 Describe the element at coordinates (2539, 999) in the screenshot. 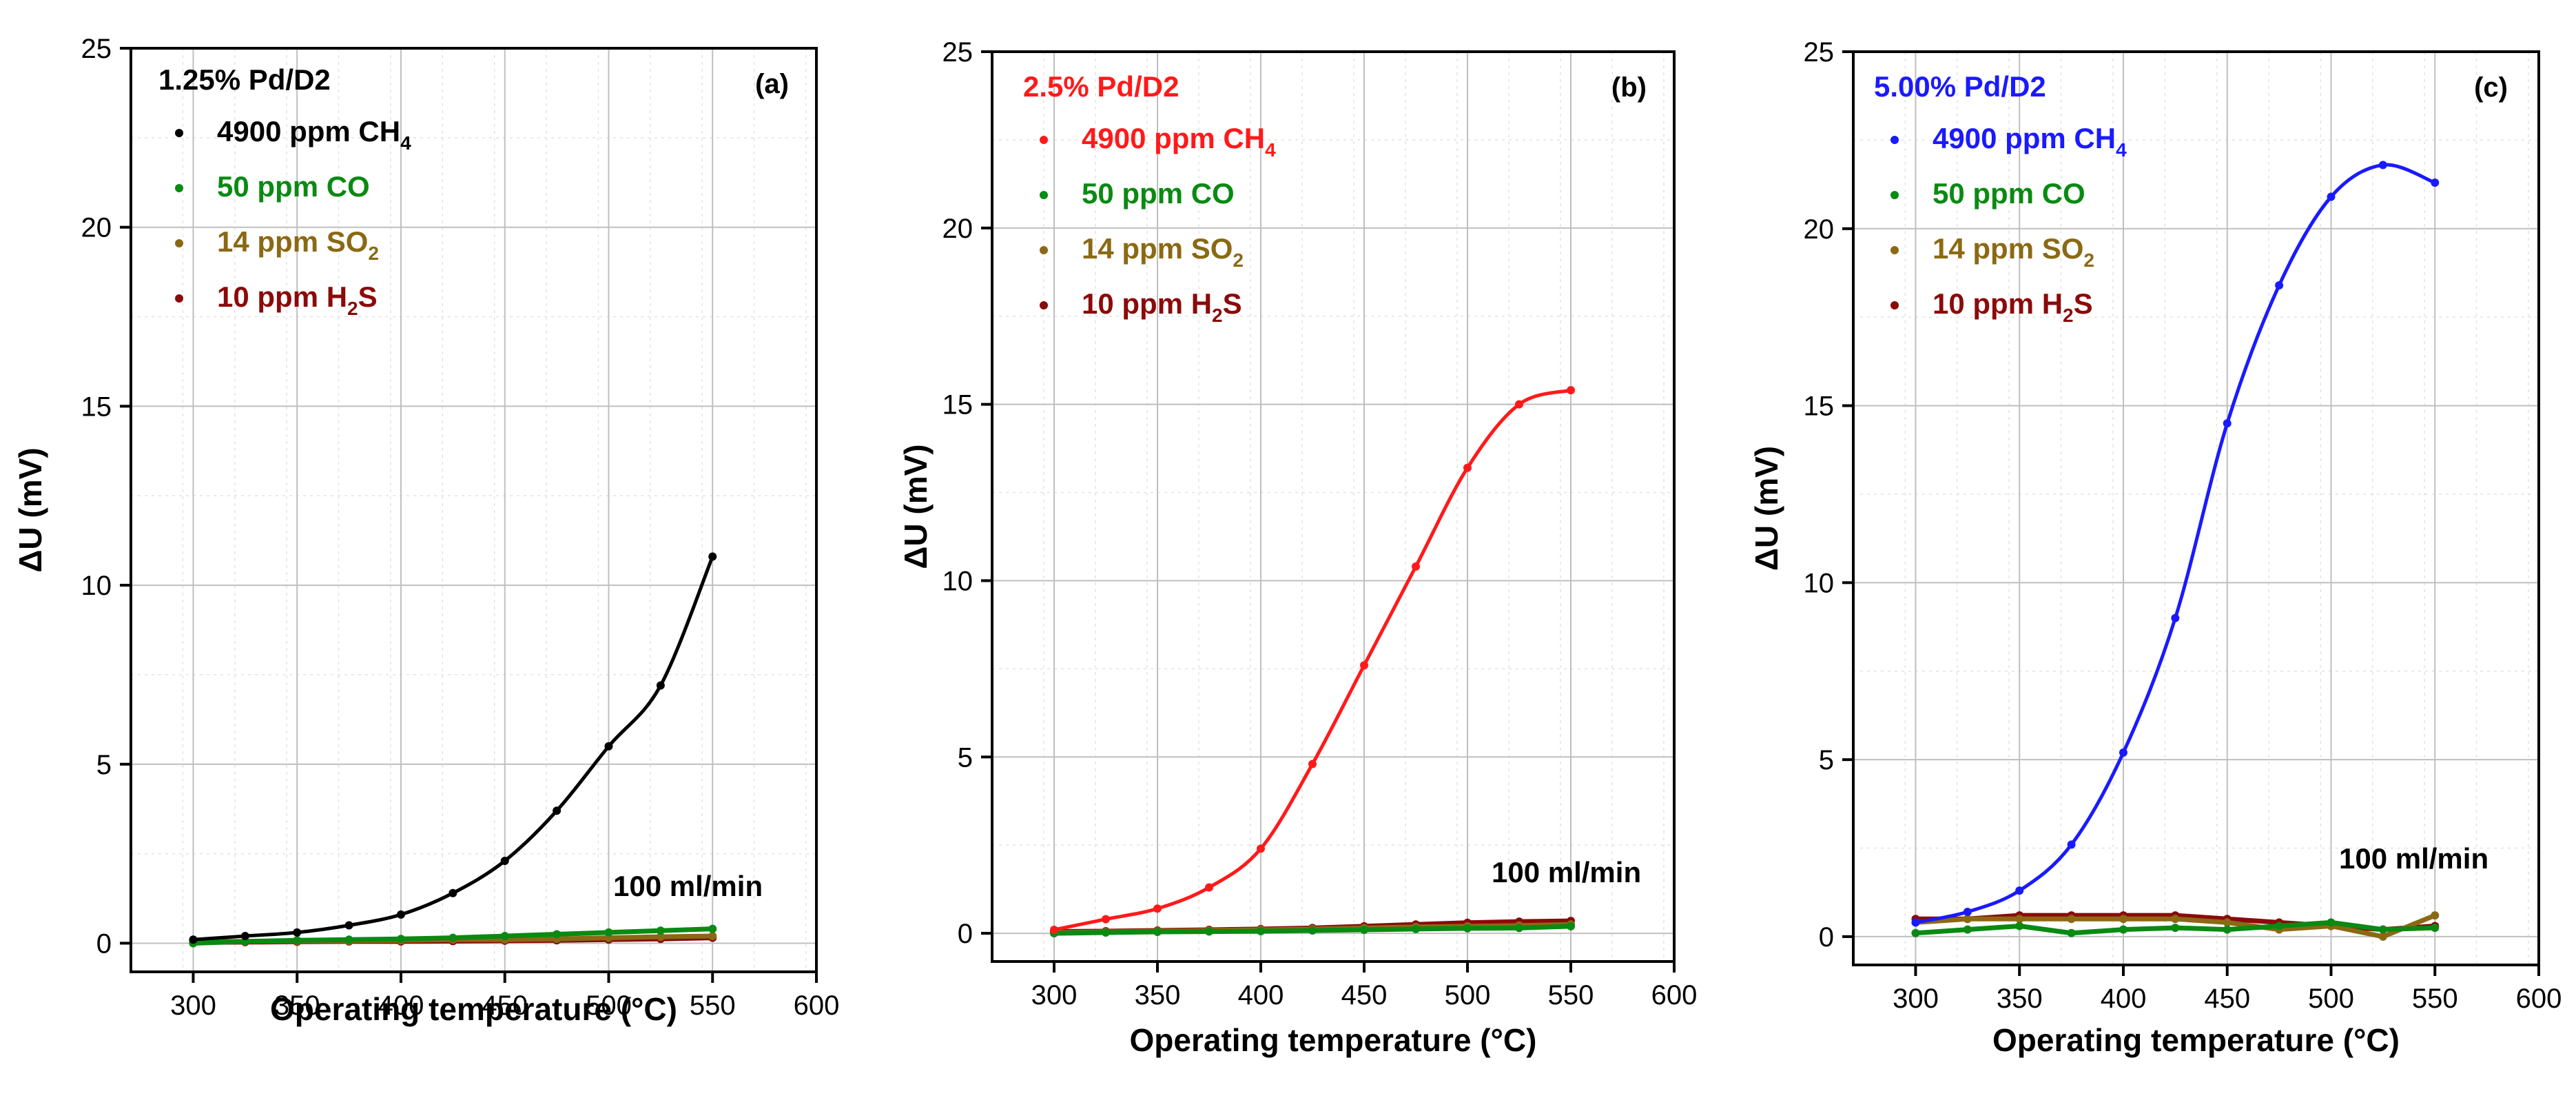

I see `x-tick-label: 600` at that location.